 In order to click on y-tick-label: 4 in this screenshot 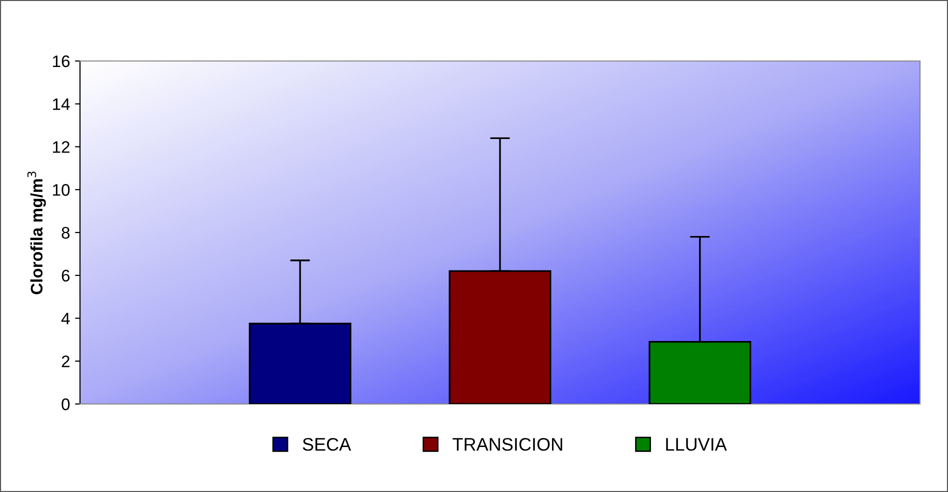, I will do `click(65, 318)`.